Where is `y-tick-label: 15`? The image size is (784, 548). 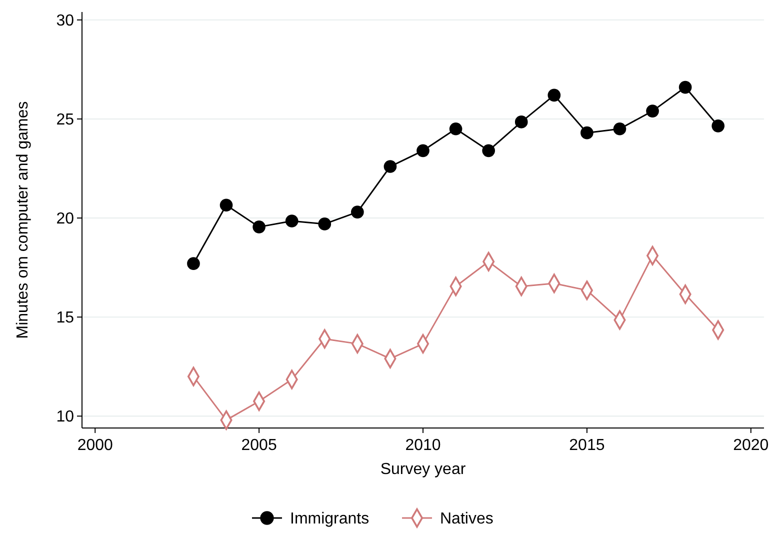 y-tick-label: 15 is located at coordinates (65, 318).